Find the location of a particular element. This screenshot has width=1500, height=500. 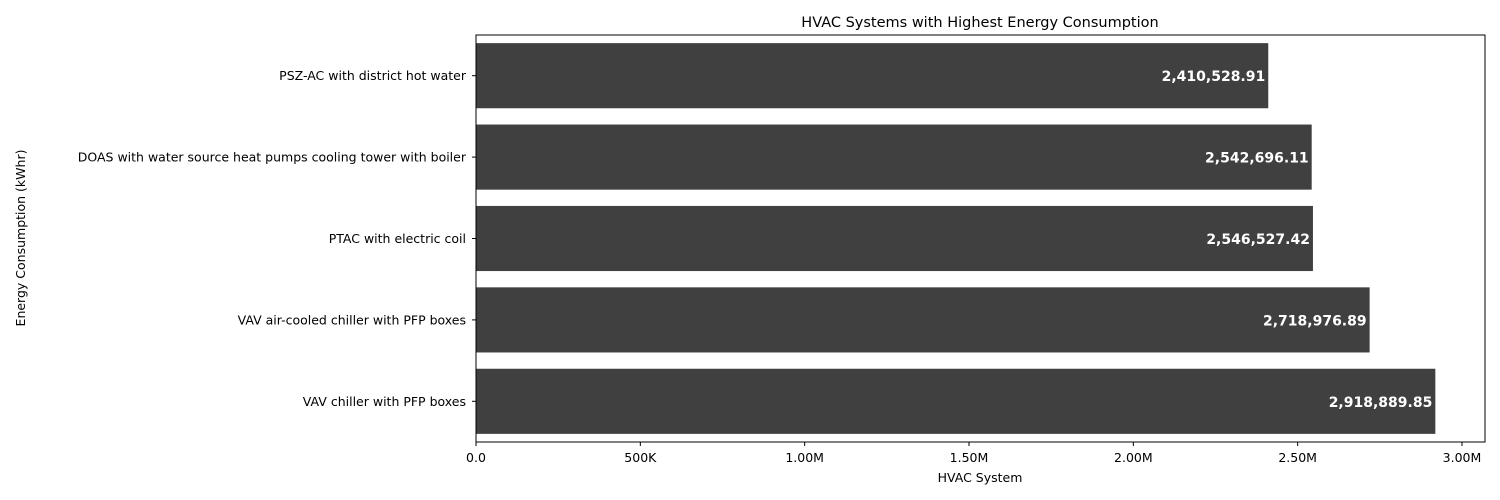

x-tick-label: 2.50M is located at coordinates (1297, 457).